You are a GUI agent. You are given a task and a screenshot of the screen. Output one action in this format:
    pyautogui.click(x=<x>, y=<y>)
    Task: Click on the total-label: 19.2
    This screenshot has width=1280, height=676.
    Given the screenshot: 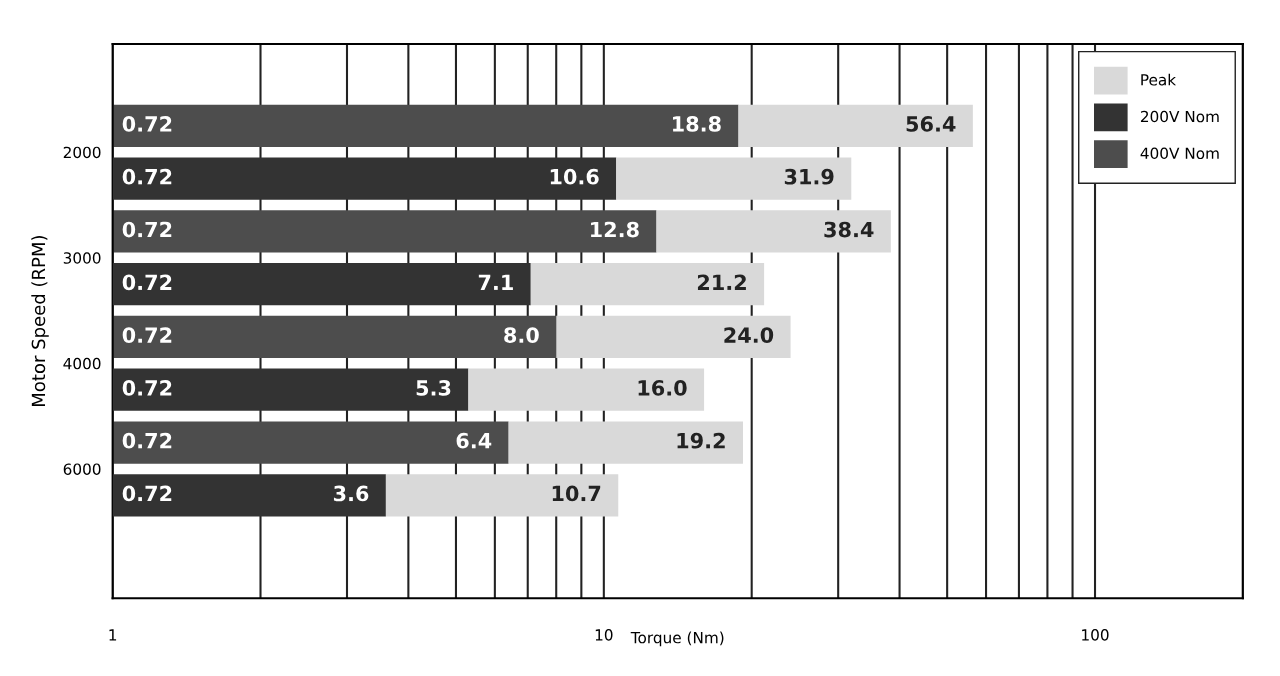 What is the action you would take?
    pyautogui.click(x=701, y=440)
    